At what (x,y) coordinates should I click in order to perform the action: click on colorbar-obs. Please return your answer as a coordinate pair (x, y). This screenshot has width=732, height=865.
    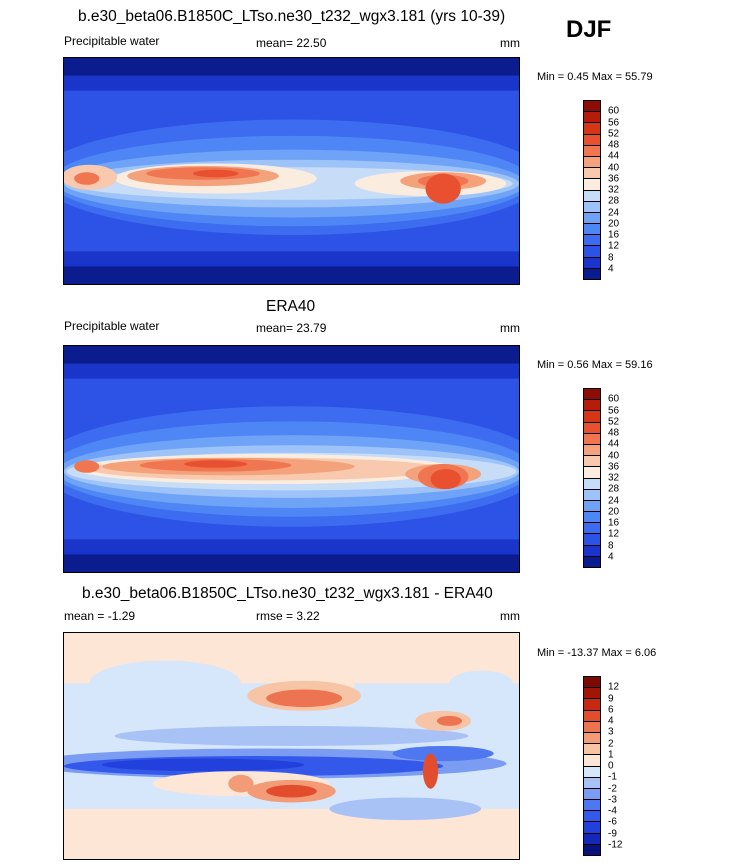
    Looking at the image, I should click on (592, 478).